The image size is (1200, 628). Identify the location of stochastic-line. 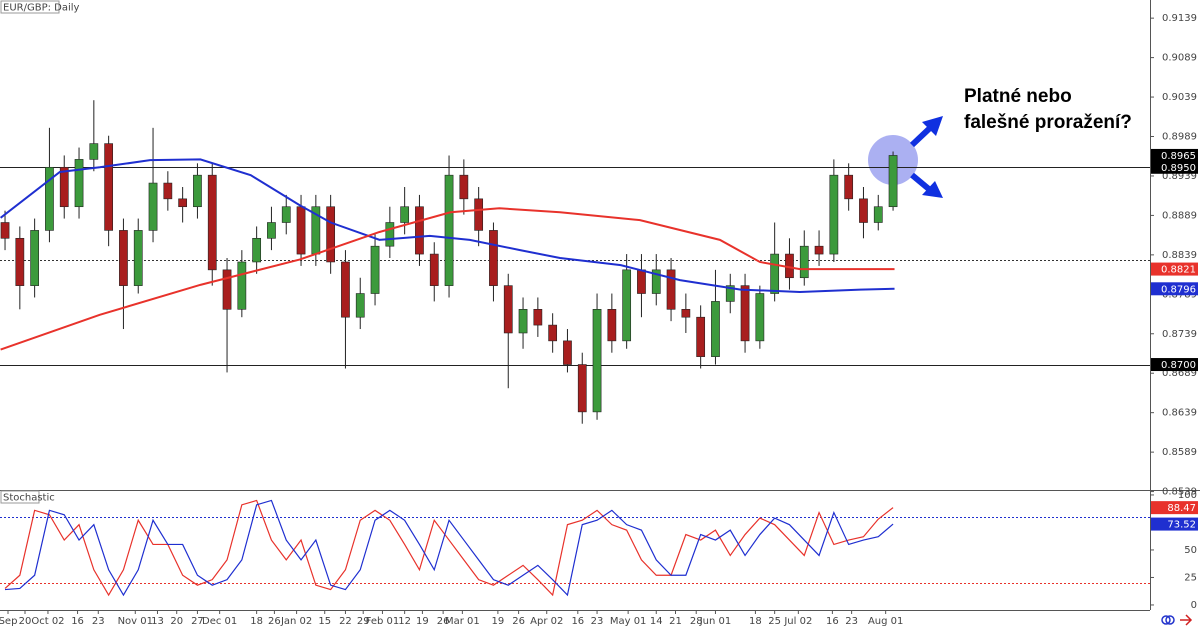
(449, 548).